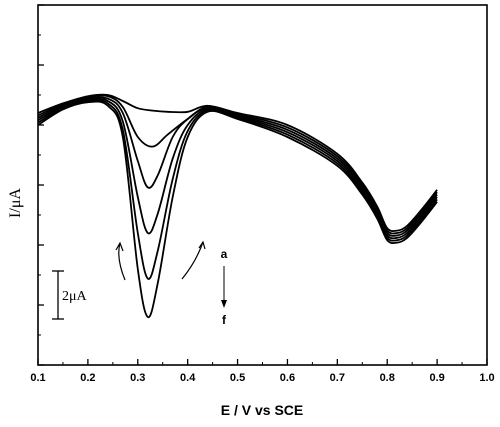 The image size is (500, 427). What do you see at coordinates (337, 378) in the screenshot?
I see `x-tick-label: 0.7` at bounding box center [337, 378].